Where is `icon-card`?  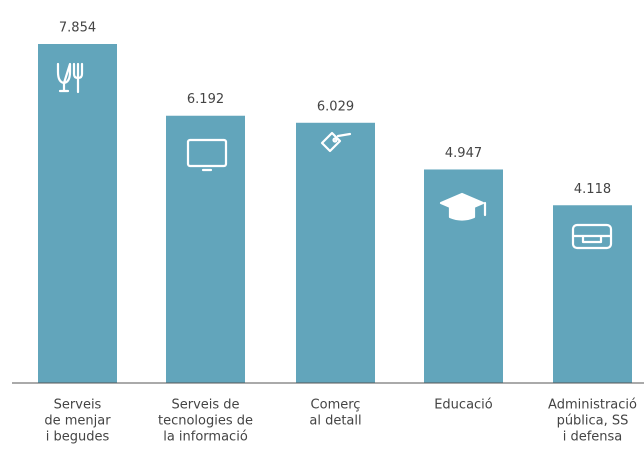
icon-card is located at coordinates (592, 236).